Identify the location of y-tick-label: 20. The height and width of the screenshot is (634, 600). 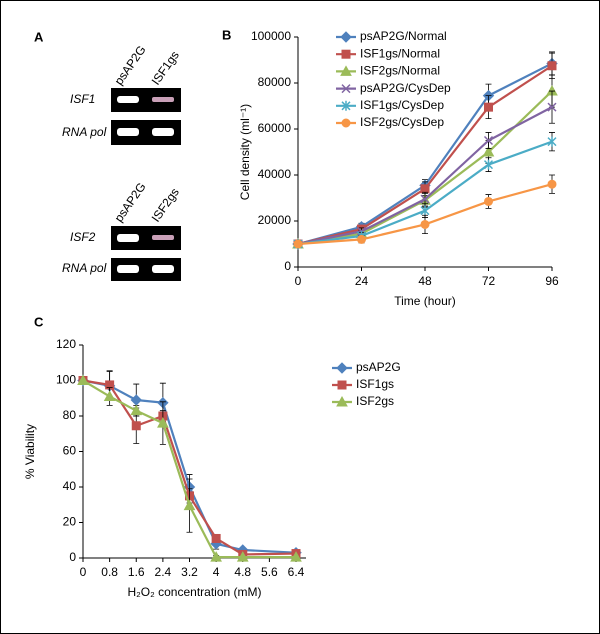
(70, 522).